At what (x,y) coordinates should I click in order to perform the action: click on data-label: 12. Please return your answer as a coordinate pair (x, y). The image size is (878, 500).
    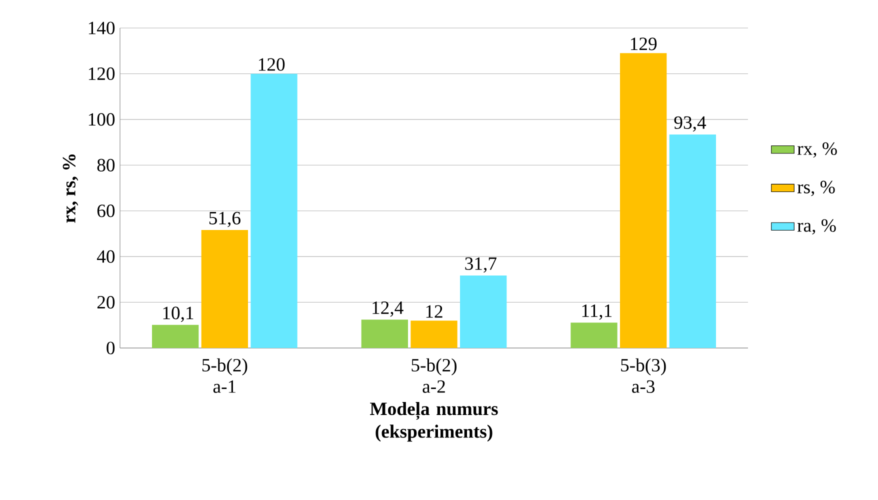
    Looking at the image, I should click on (434, 311).